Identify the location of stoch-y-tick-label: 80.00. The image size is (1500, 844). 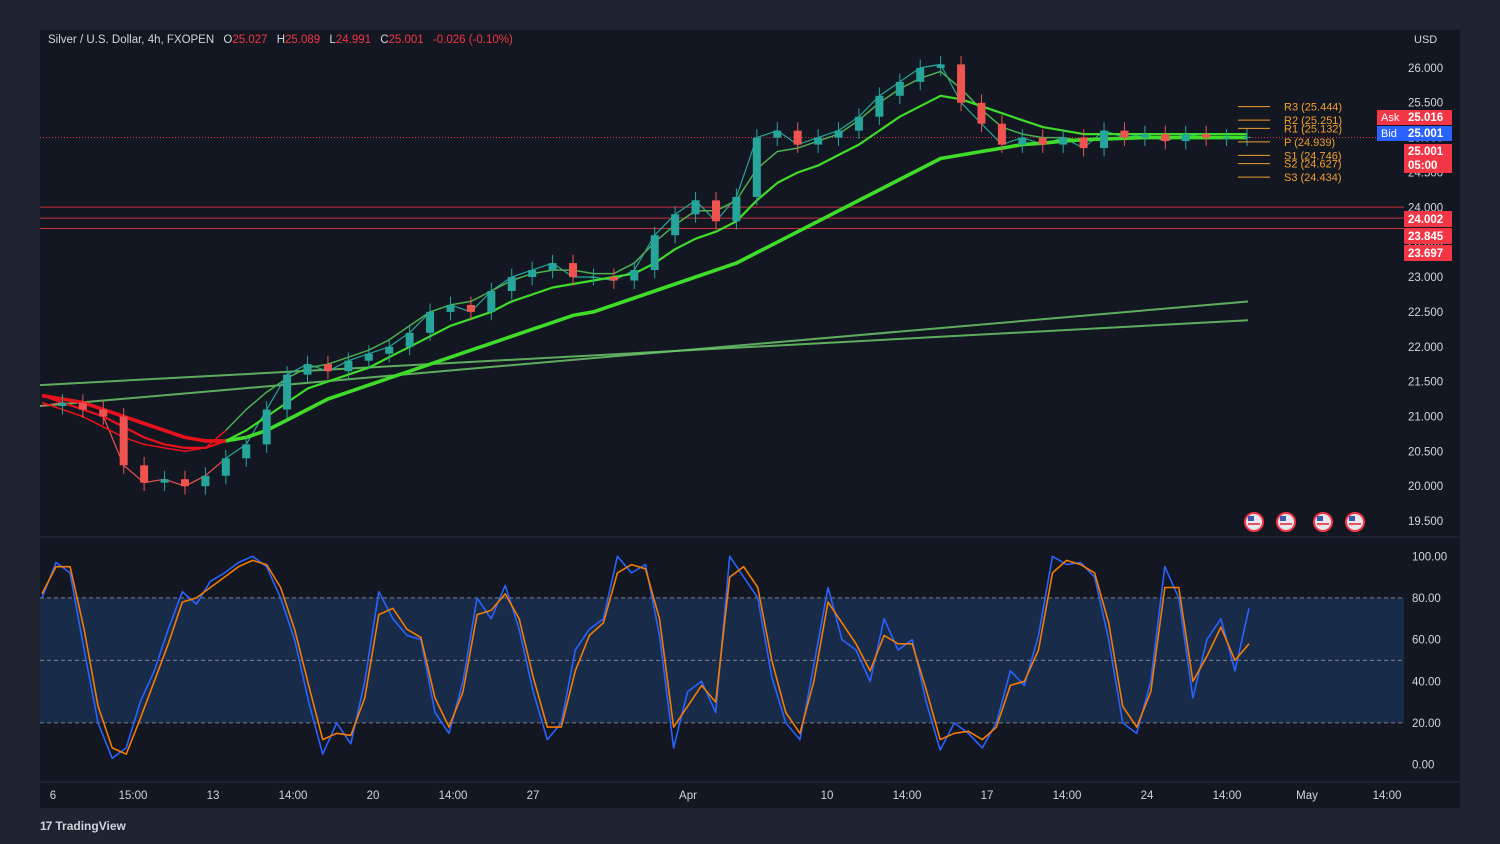
(1426, 599).